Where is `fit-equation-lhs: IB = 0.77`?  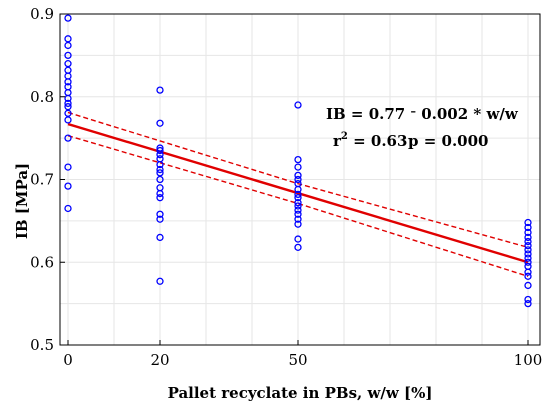 fit-equation-lhs: IB = 0.77 is located at coordinates (368, 114).